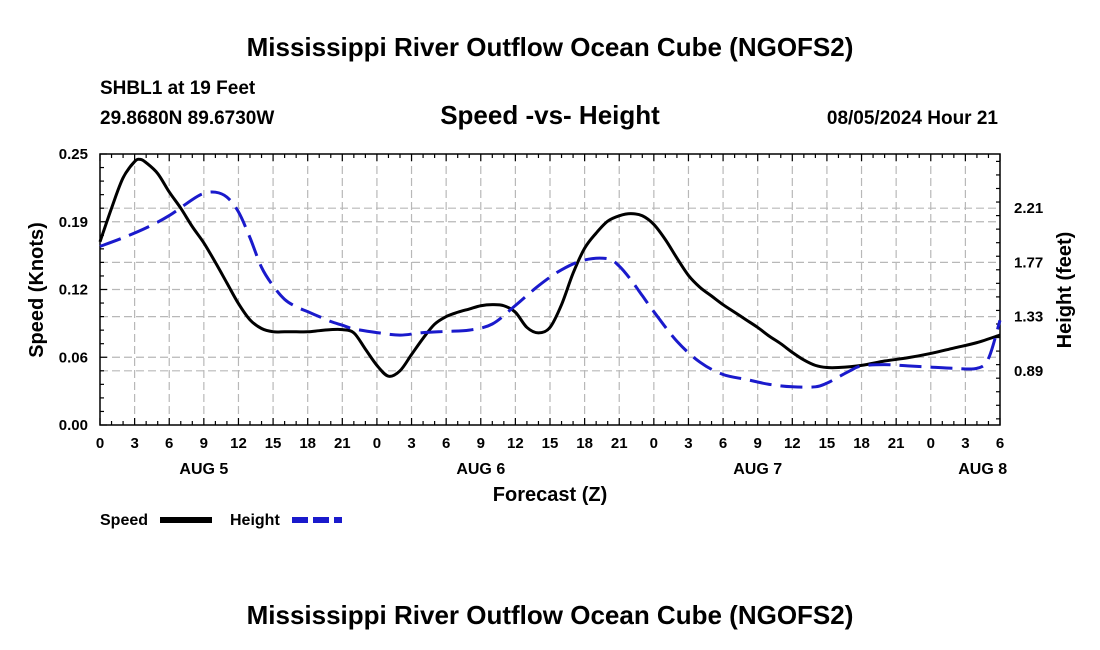  What do you see at coordinates (1028, 208) in the screenshot?
I see `y-right-tick-label: 2.21` at bounding box center [1028, 208].